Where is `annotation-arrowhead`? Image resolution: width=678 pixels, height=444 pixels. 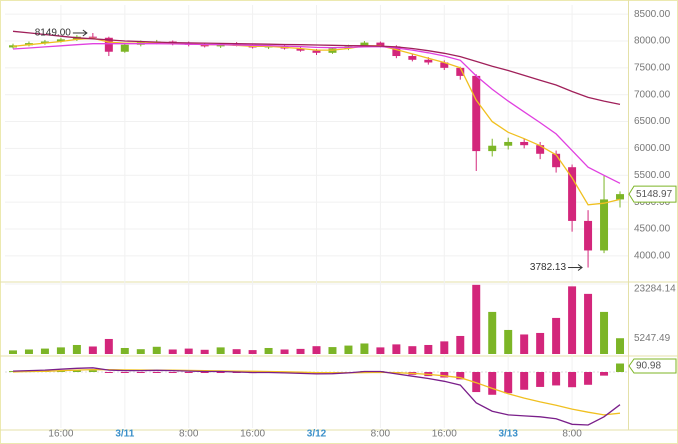
annotation-arrowhead is located at coordinates (85, 33).